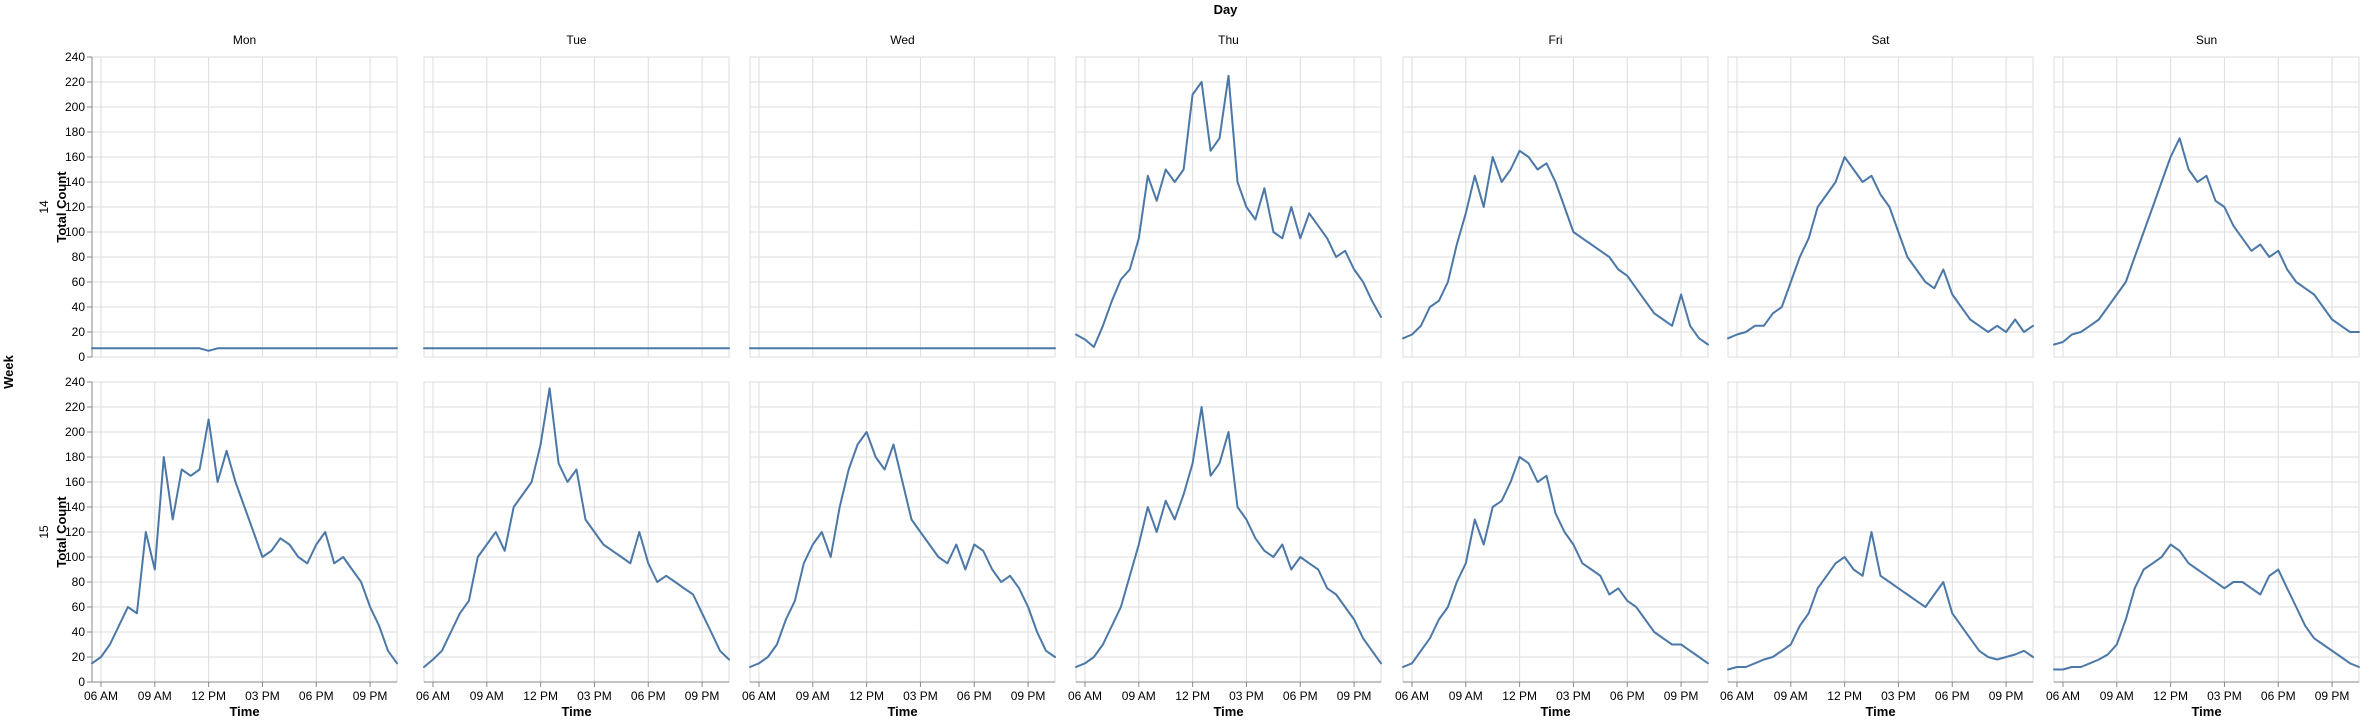 This screenshot has height=722, width=2361. I want to click on panel-week14-sun, so click(2206, 207).